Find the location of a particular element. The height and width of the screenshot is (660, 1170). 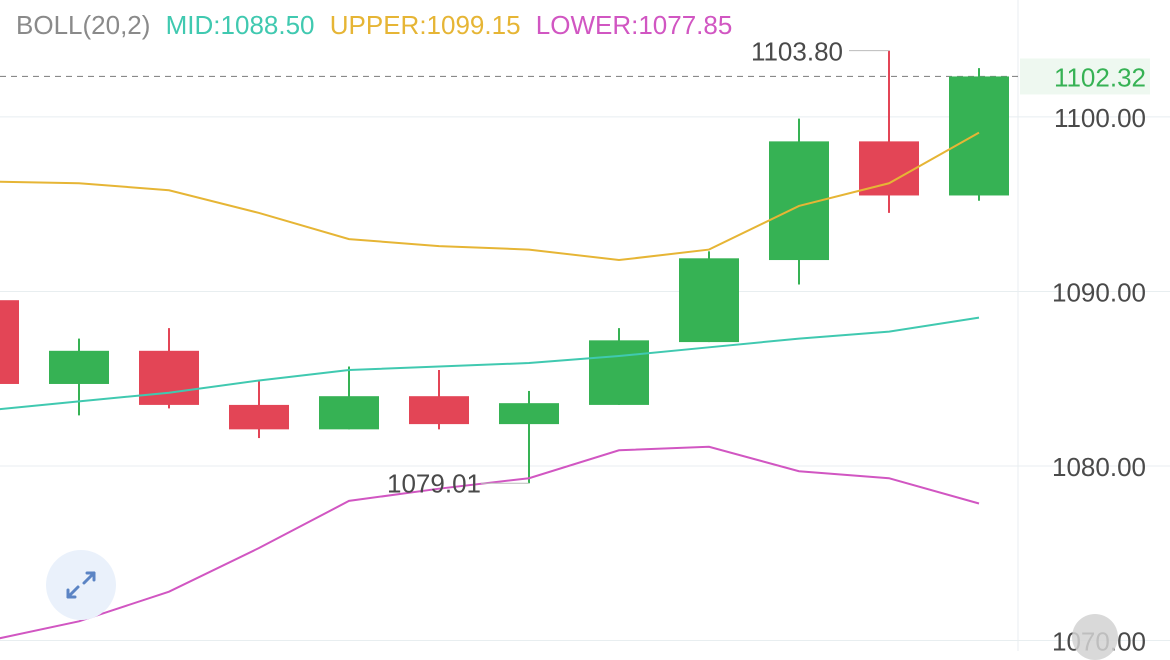

expand-icon is located at coordinates (81, 585).